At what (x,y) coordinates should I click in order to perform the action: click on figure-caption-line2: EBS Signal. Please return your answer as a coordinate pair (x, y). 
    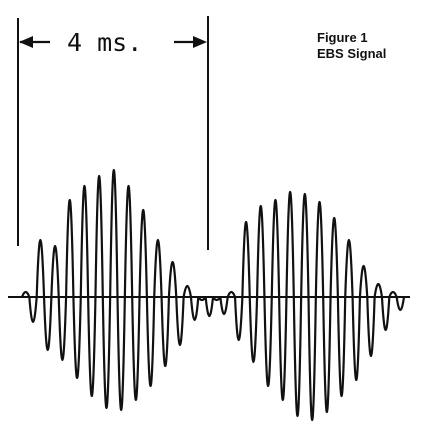
    Looking at the image, I should click on (351, 53).